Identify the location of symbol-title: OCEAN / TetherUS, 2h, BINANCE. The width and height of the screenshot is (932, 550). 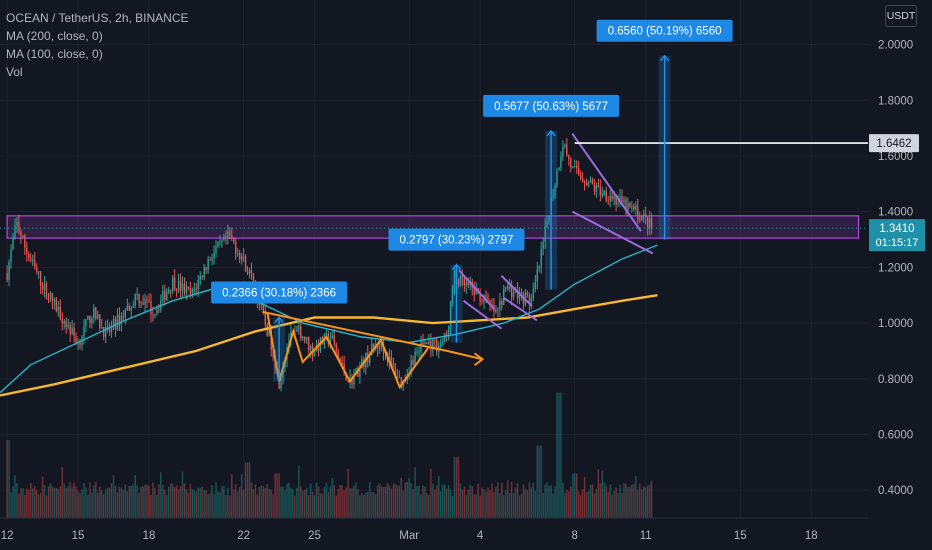
(97, 18).